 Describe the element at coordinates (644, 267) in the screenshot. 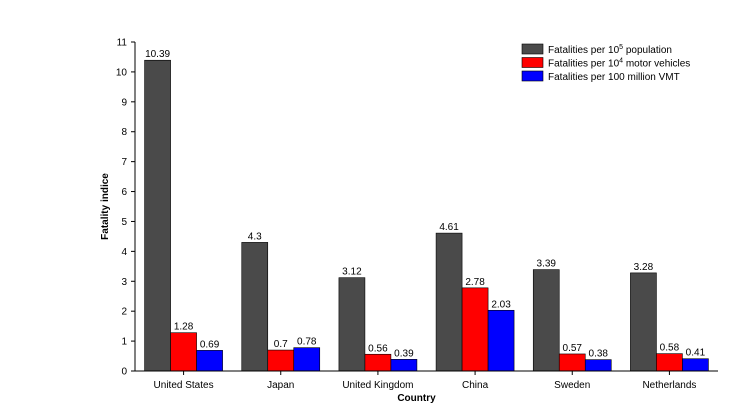

I see `data-label: 3.28` at that location.